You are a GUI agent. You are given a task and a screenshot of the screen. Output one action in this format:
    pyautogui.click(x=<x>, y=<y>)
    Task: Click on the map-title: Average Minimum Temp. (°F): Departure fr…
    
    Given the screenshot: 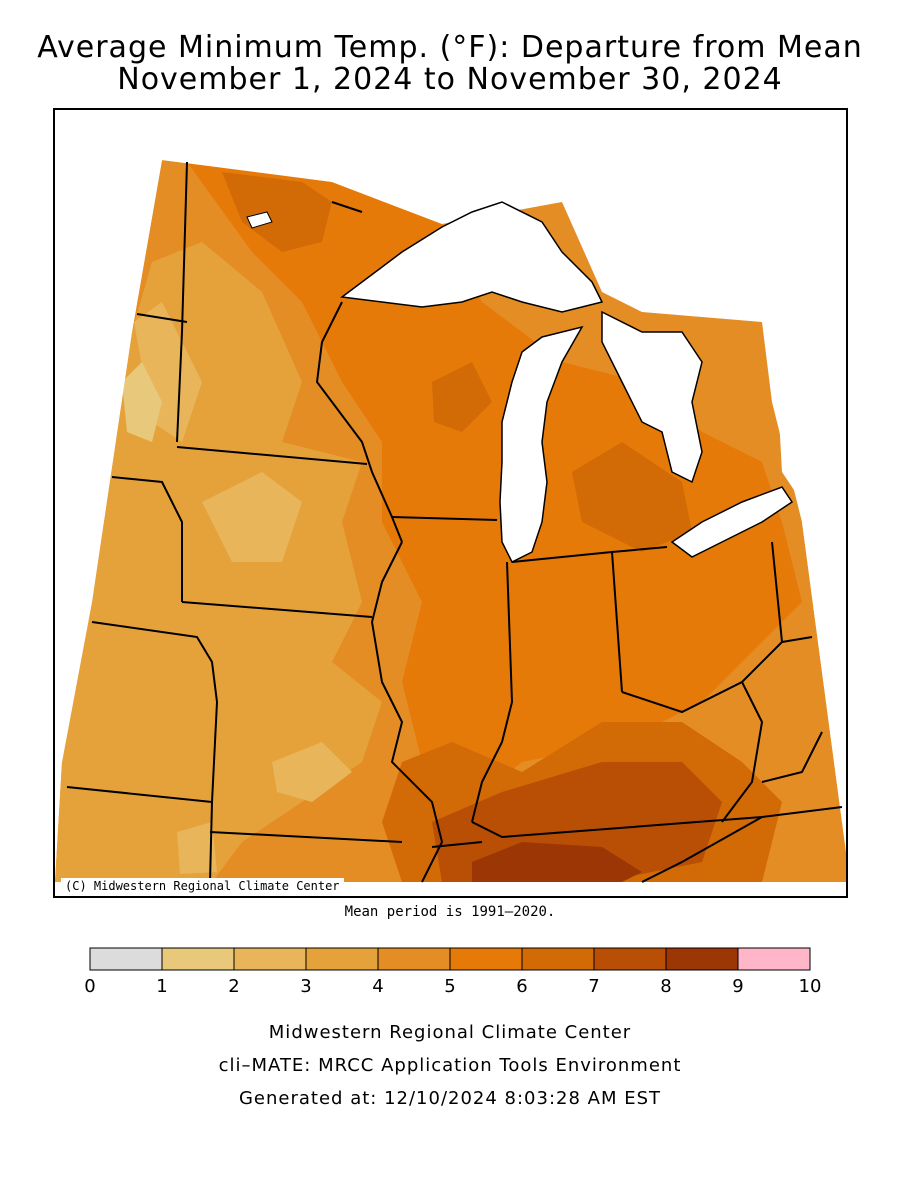 What is the action you would take?
    pyautogui.click(x=450, y=47)
    